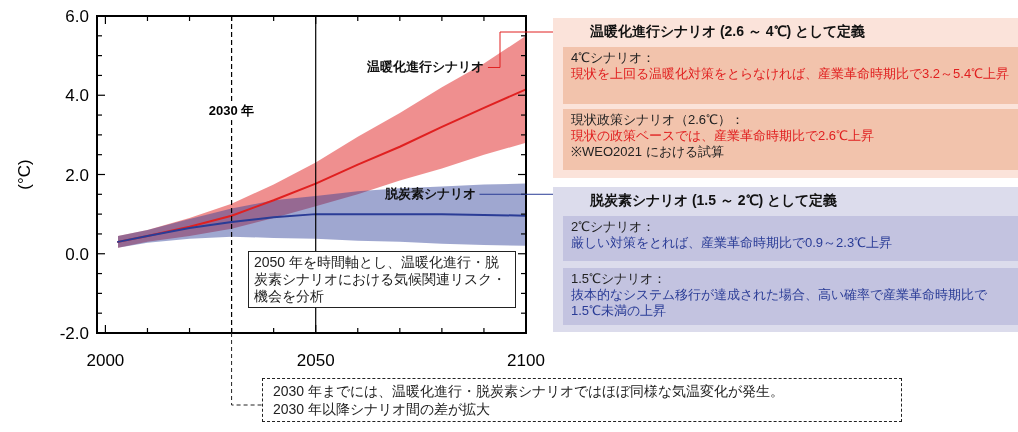  What do you see at coordinates (714, 200) in the screenshot?
I see `text: 脱炭素シナリオ (1.5 ～ 2℃) として定義` at bounding box center [714, 200].